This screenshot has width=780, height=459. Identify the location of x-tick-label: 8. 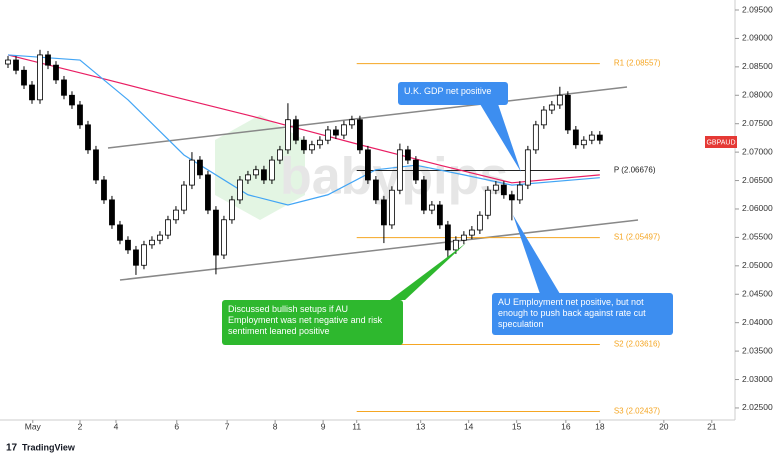
(275, 426).